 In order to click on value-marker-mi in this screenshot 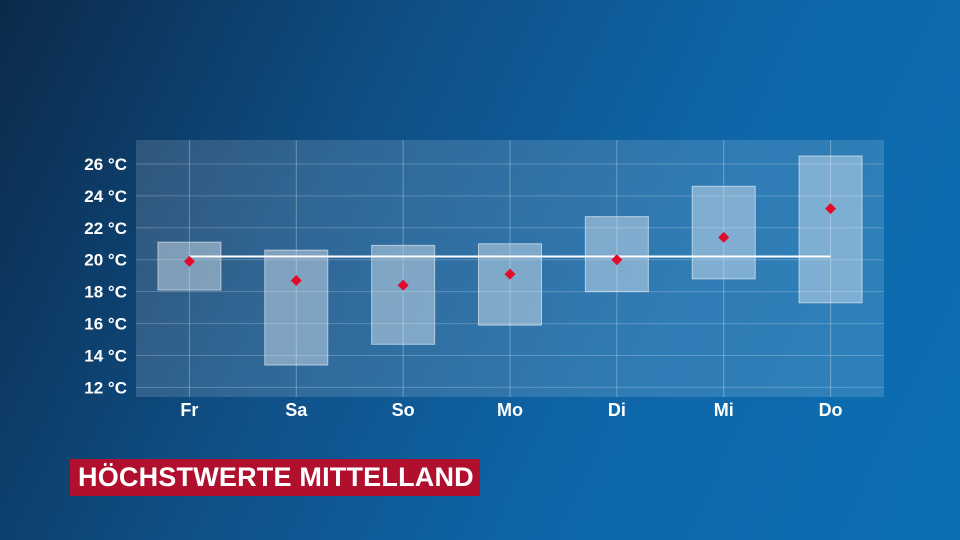, I will do `click(724, 237)`.